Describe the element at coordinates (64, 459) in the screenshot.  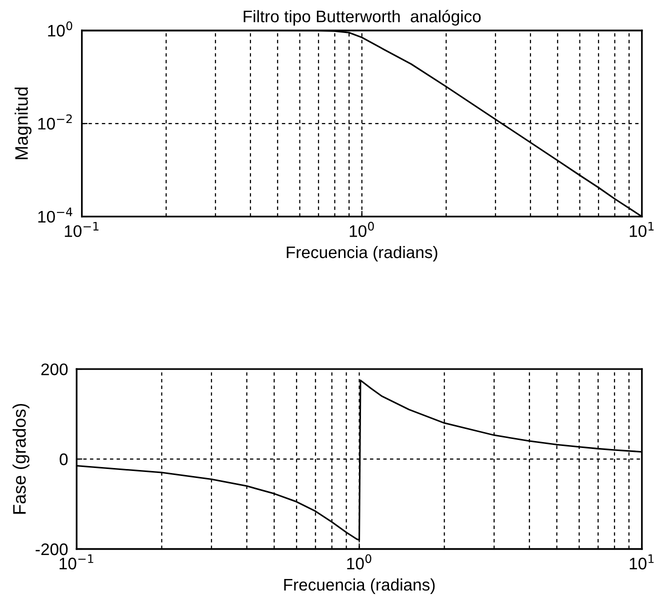
I see `y-tick-label: 0` at that location.